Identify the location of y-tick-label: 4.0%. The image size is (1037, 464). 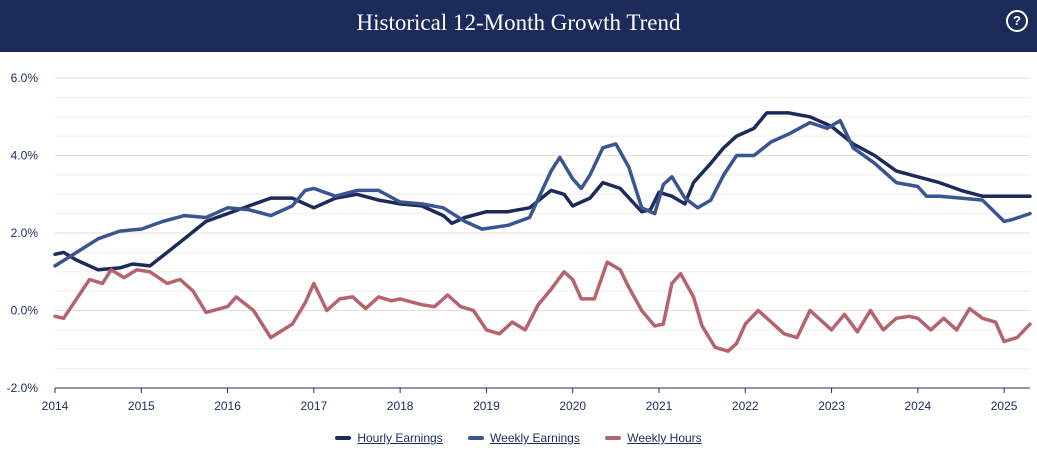
(25, 156).